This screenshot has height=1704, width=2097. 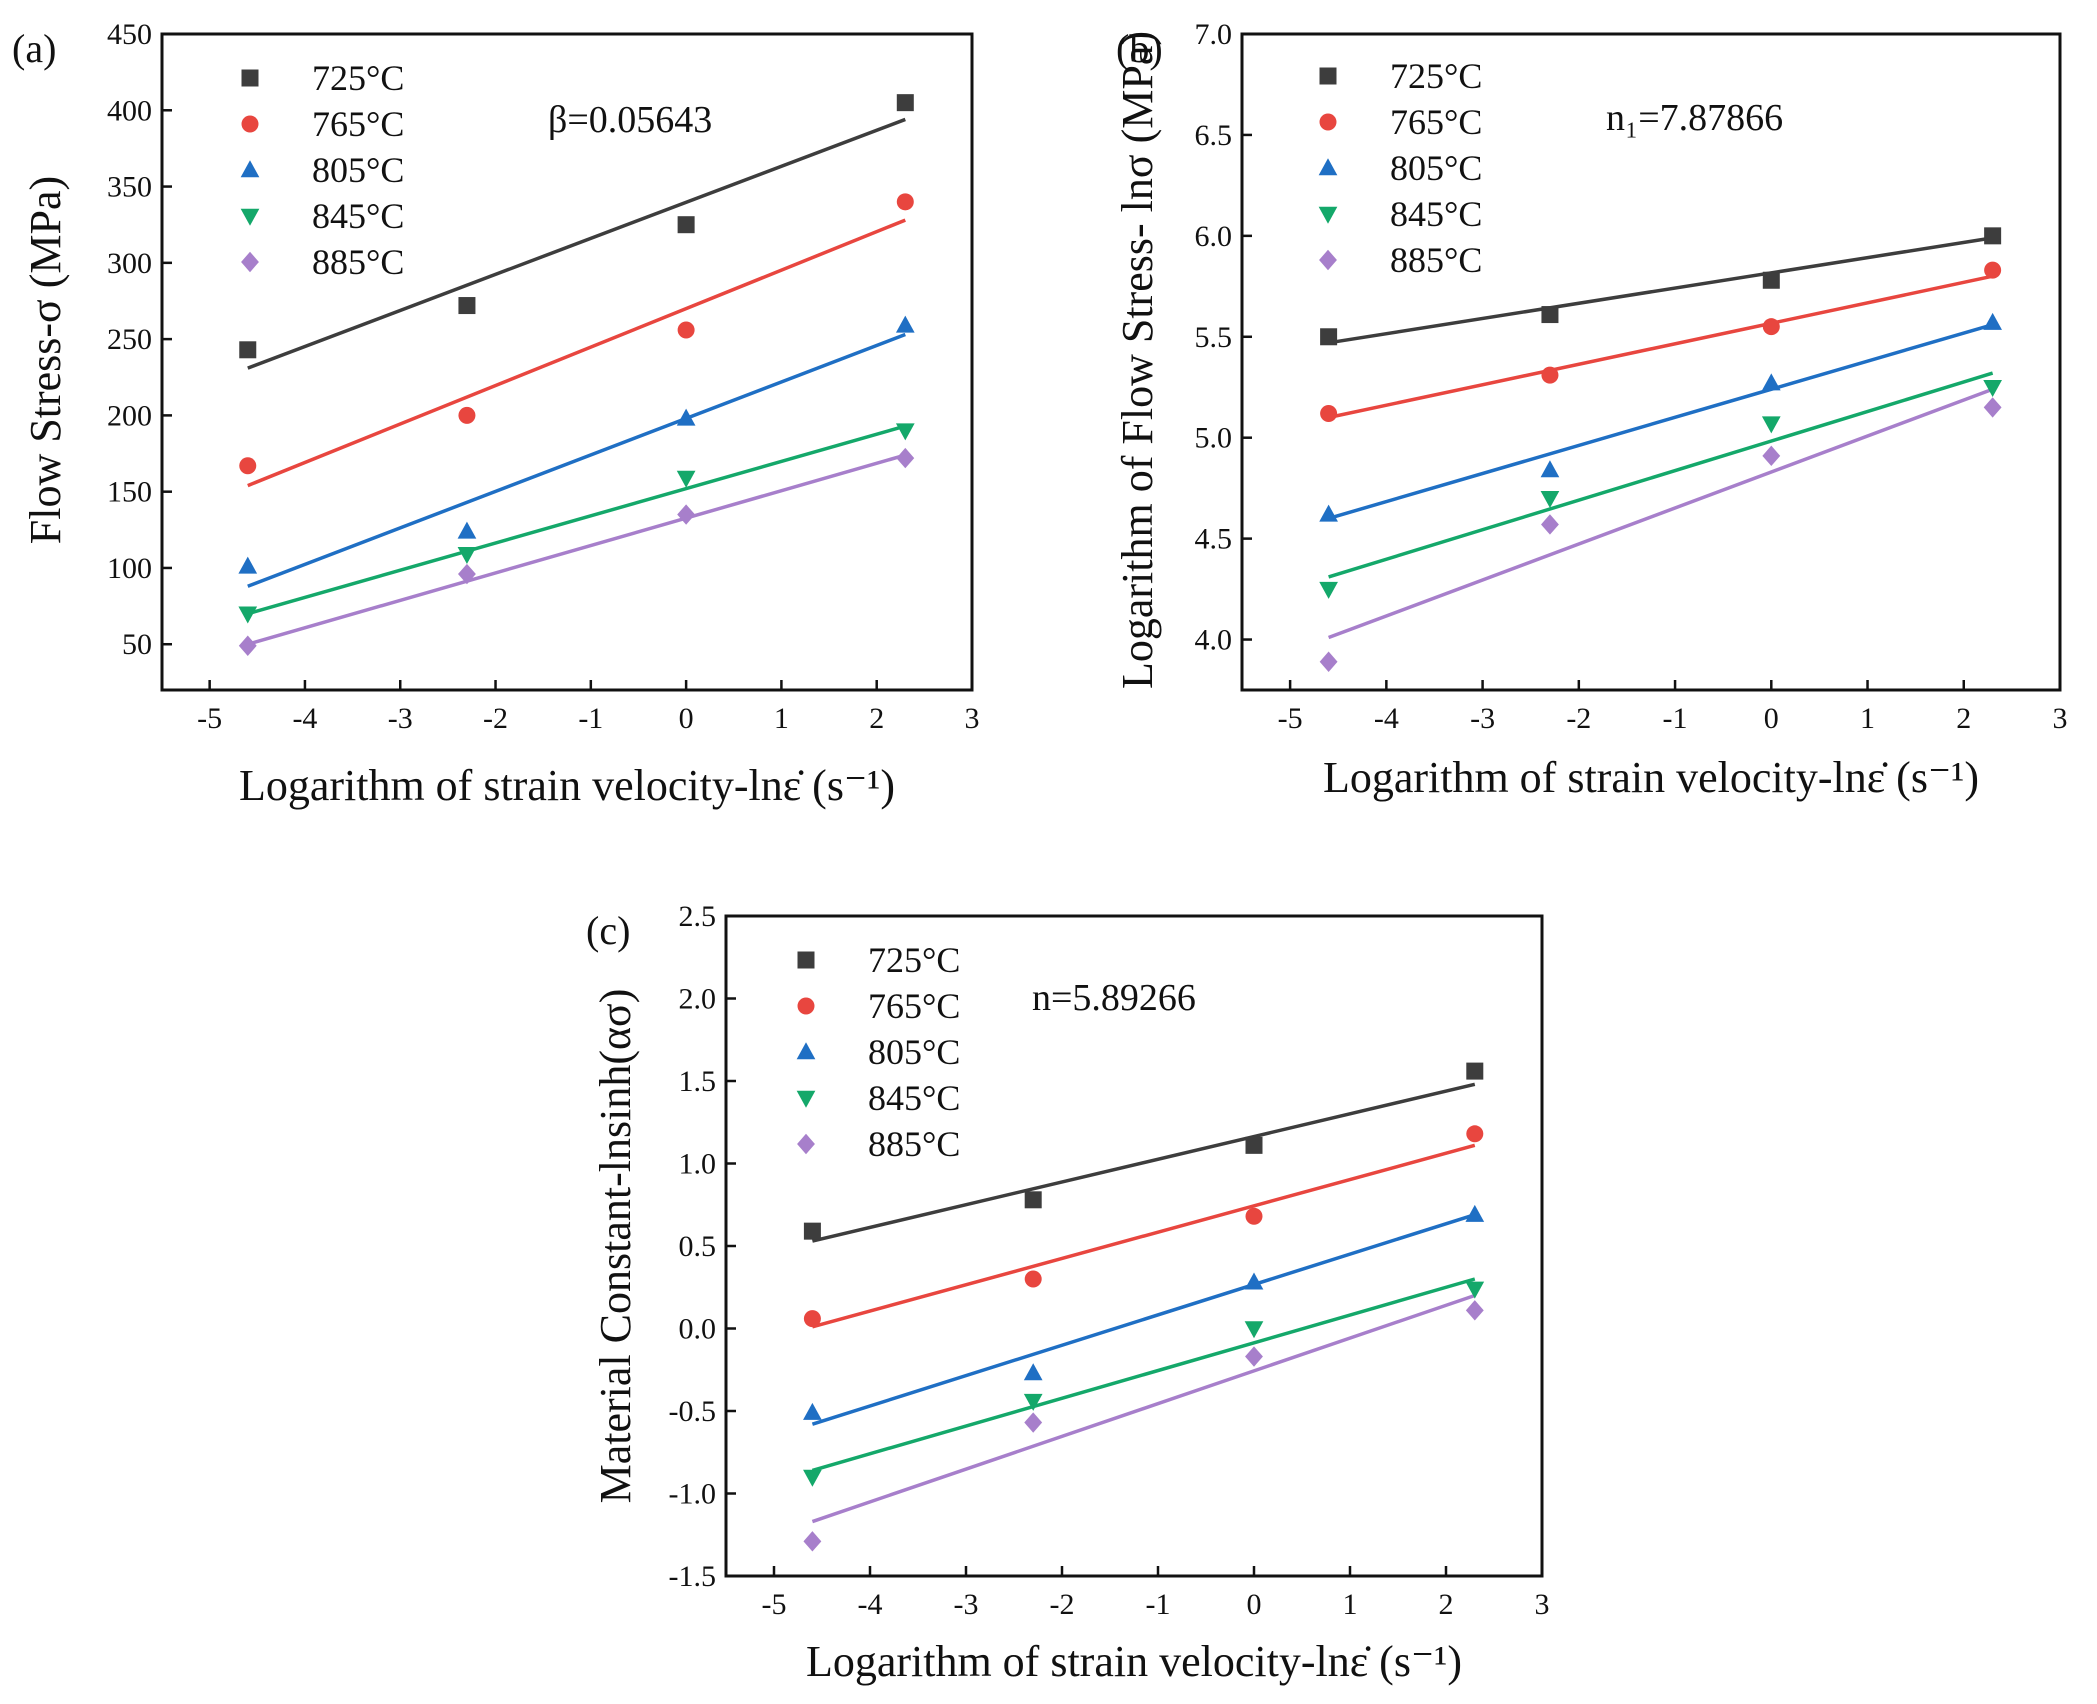 I want to click on legend-a: 725°C 765°C 805°C 845°C 885°C, so click(x=322, y=170).